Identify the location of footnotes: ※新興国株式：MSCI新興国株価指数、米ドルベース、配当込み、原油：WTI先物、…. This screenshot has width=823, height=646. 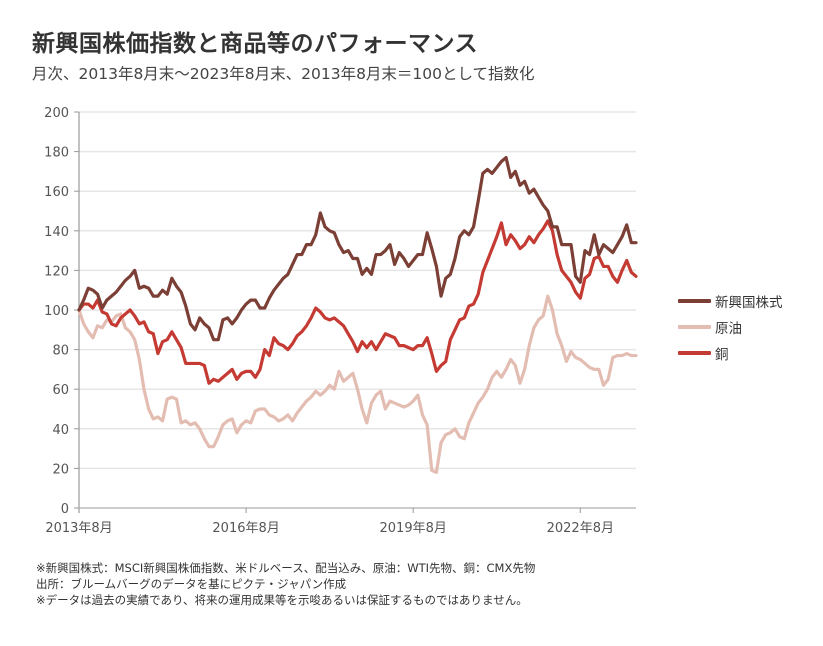
(285, 584).